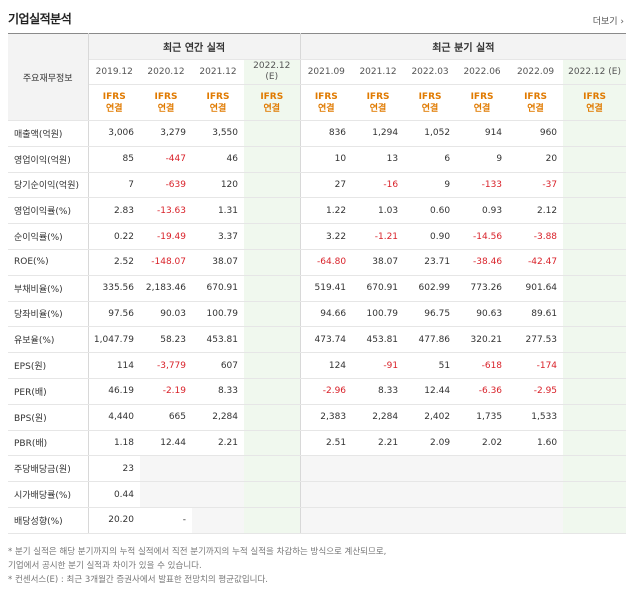 This screenshot has width=634, height=594. Describe the element at coordinates (218, 391) in the screenshot. I see `table-cell: 8.33` at that location.